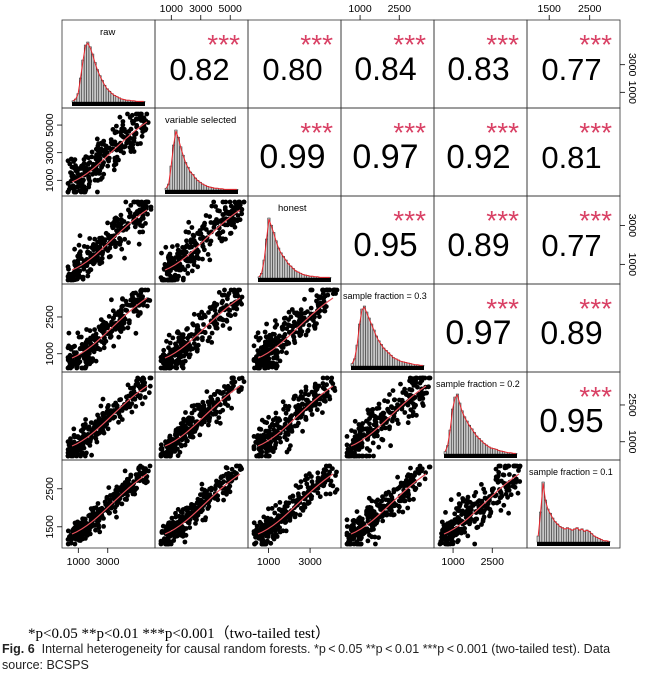  Describe the element at coordinates (292, 208) in the screenshot. I see `variable-label: honest` at that location.